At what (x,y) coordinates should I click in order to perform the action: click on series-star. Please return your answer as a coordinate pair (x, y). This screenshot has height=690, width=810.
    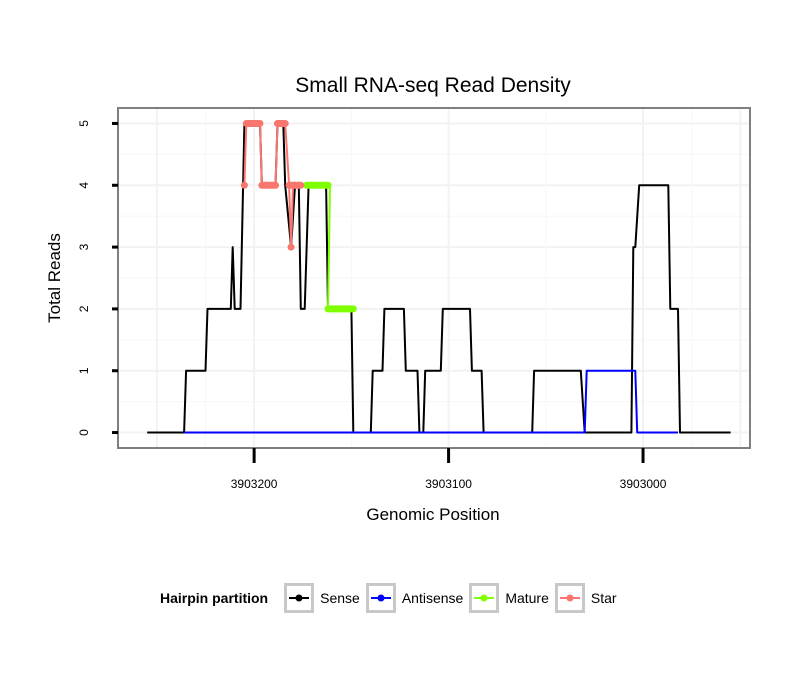
    Looking at the image, I should click on (272, 185).